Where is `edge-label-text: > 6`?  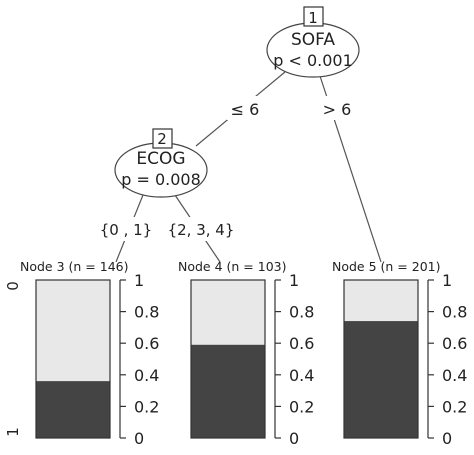
edge-label-text: > 6 is located at coordinates (337, 109).